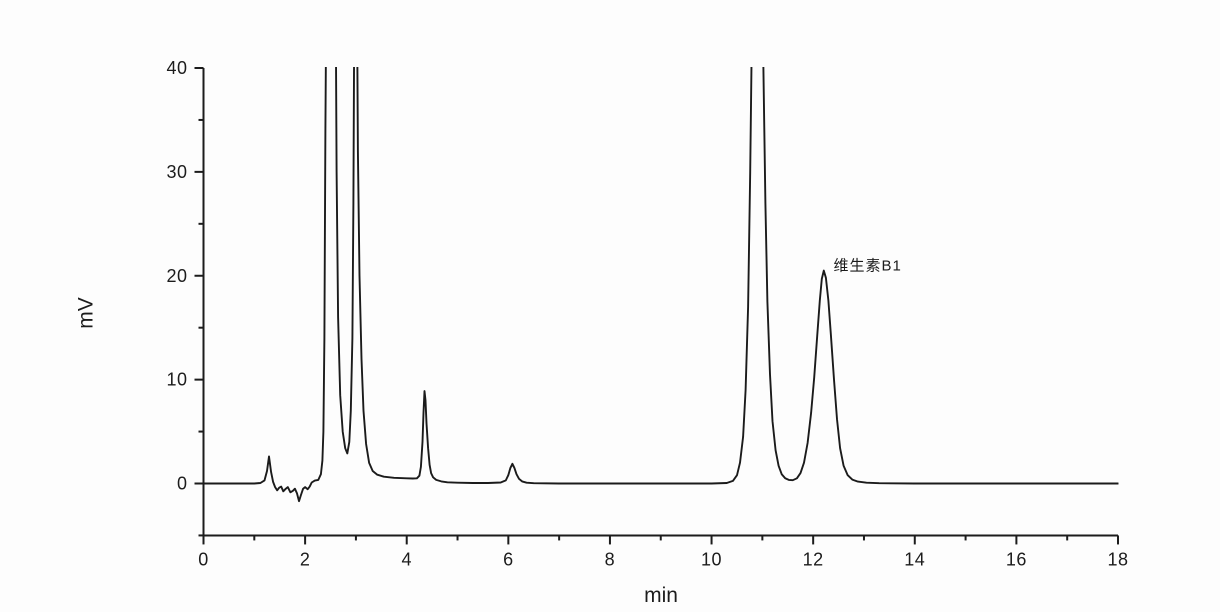  Describe the element at coordinates (508, 559) in the screenshot. I see `x-tick-label: 6` at that location.